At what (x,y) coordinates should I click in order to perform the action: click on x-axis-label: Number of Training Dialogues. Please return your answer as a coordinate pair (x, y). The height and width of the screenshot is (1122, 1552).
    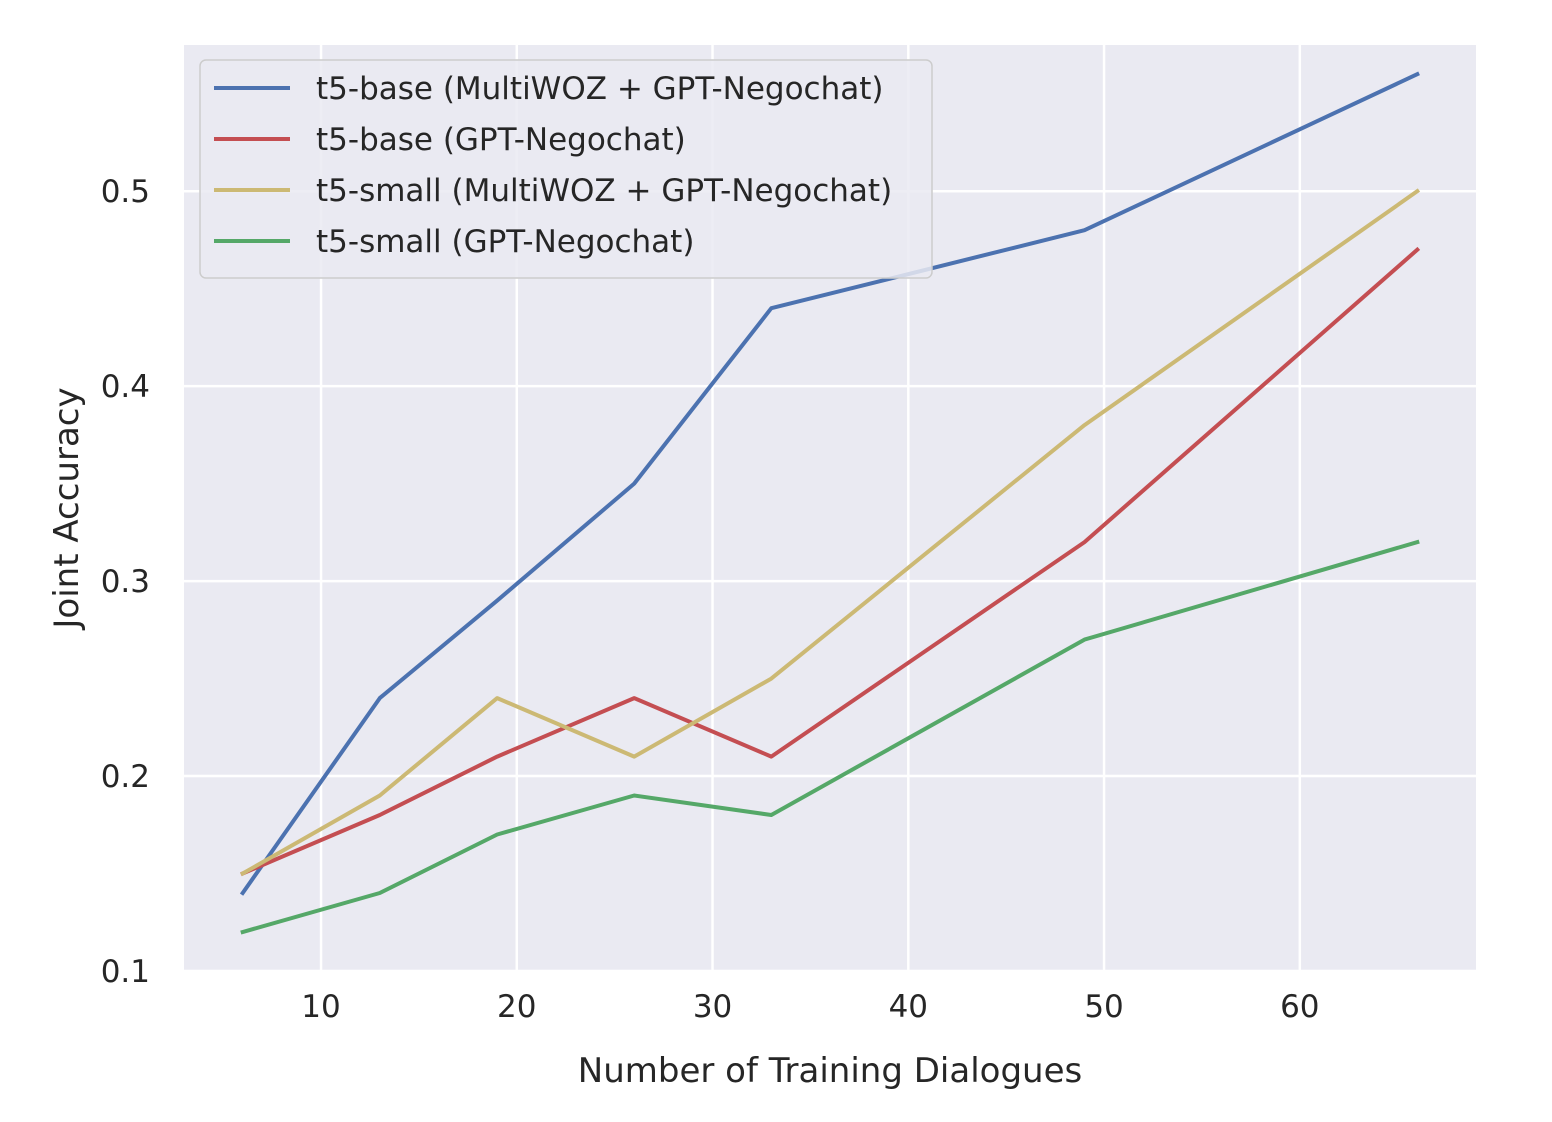
    Looking at the image, I should click on (830, 1071).